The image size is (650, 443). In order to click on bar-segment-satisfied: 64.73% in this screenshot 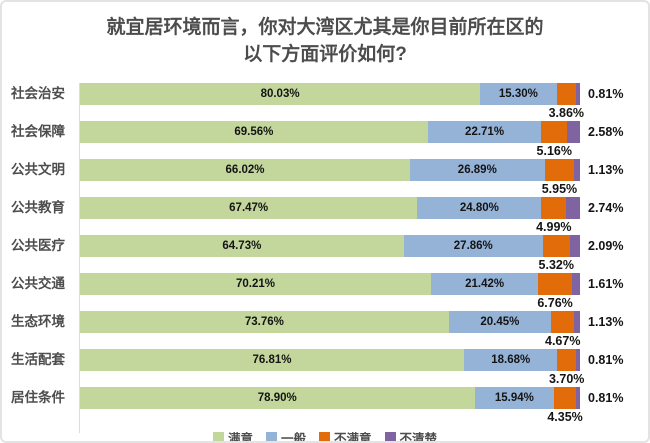, I will do `click(242, 246)`.